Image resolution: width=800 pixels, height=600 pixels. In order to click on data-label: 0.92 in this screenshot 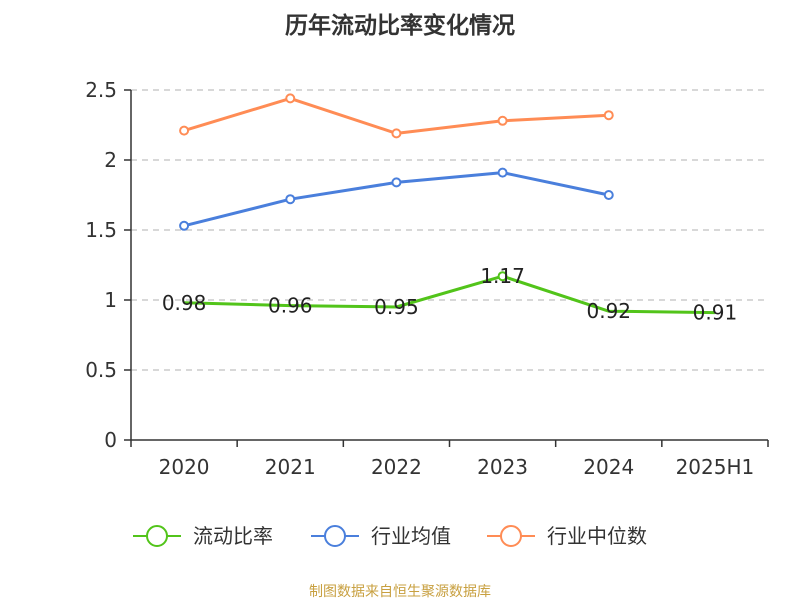, I will do `click(608, 311)`.